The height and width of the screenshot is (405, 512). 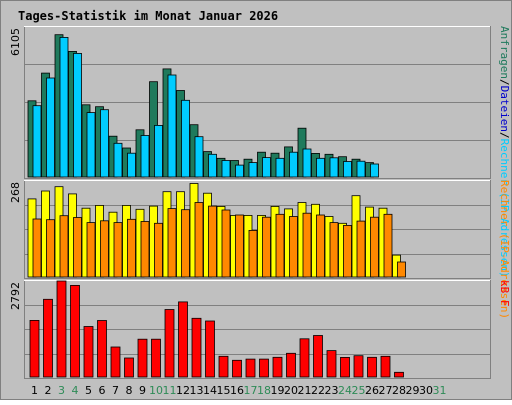 What do you see at coordinates (148, 16) in the screenshot?
I see `chart-title: Tages-Statistik im Monat Januar 2026` at bounding box center [148, 16].